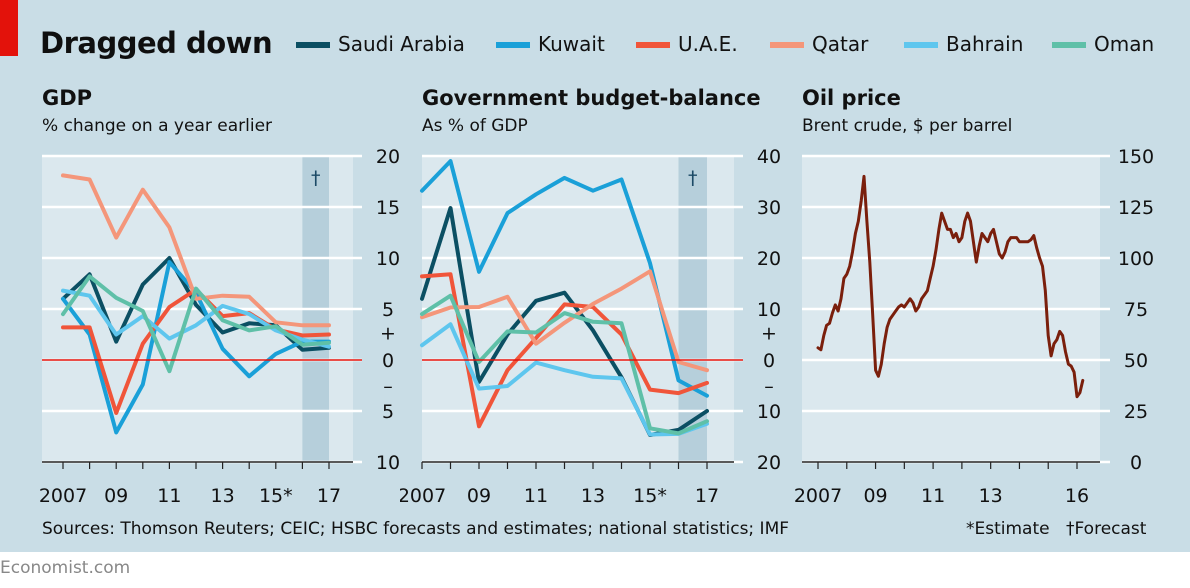 The height and width of the screenshot is (588, 1190). What do you see at coordinates (840, 44) in the screenshot?
I see `legend-label: Qatar` at bounding box center [840, 44].